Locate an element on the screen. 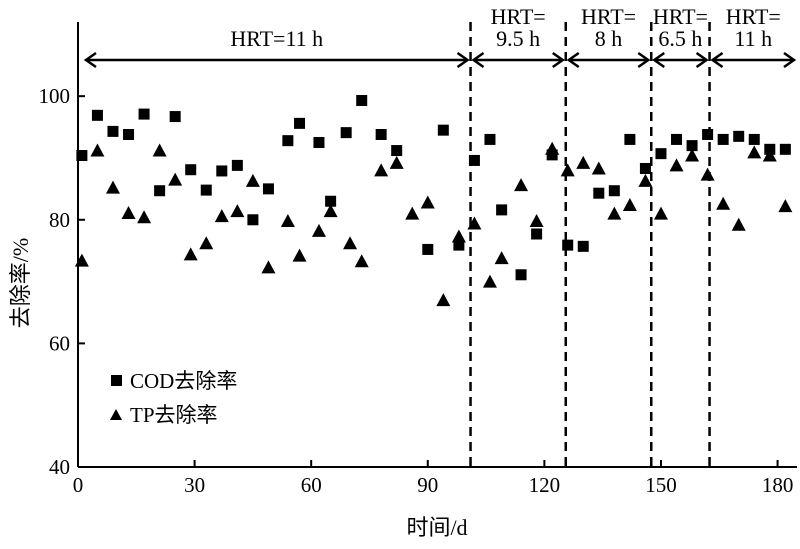 This screenshot has width=800, height=549. phase-label-line2: 6.5 h is located at coordinates (680, 38).